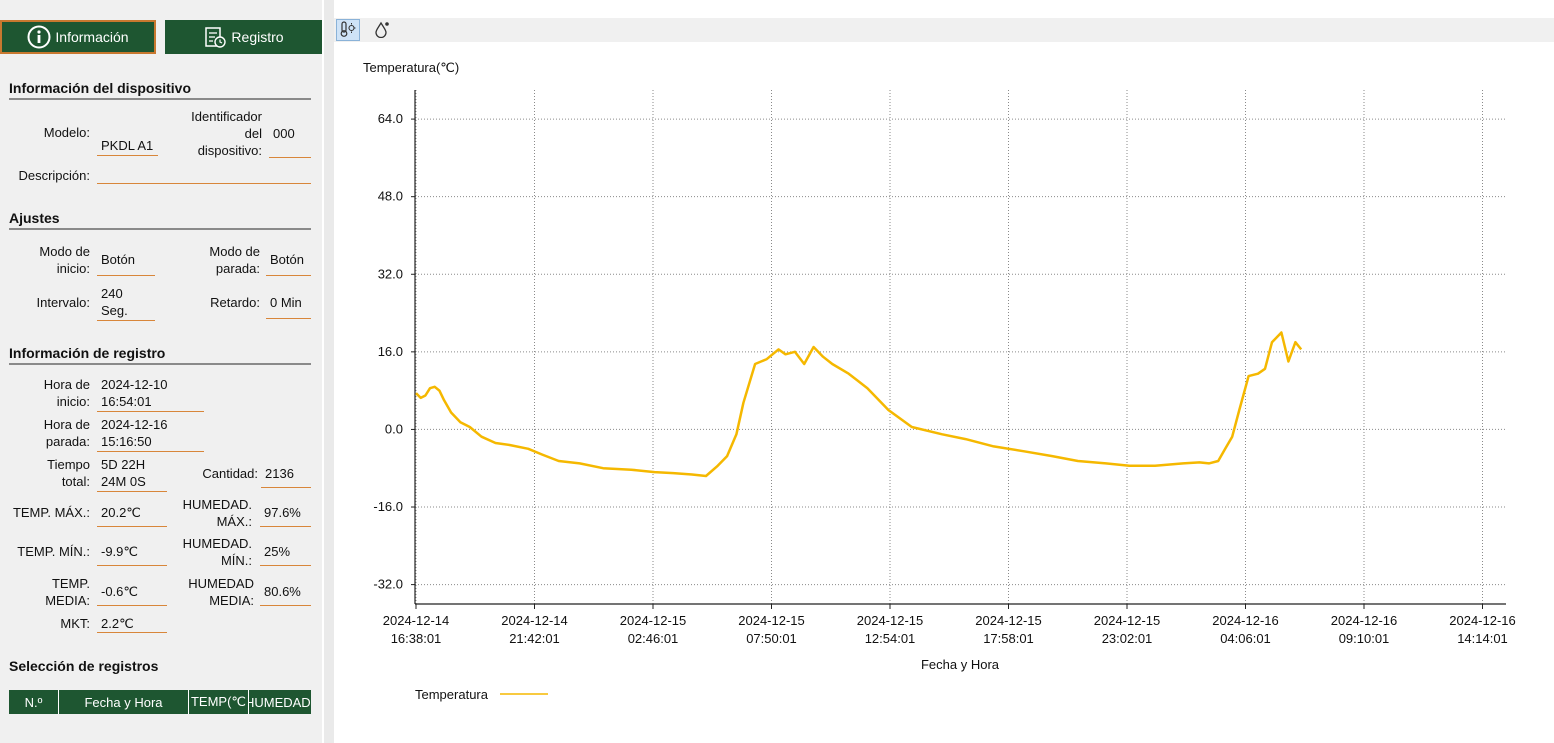 The width and height of the screenshot is (1554, 743). Describe the element at coordinates (230, 473) in the screenshot. I see `count-label: Cantidad:` at that location.